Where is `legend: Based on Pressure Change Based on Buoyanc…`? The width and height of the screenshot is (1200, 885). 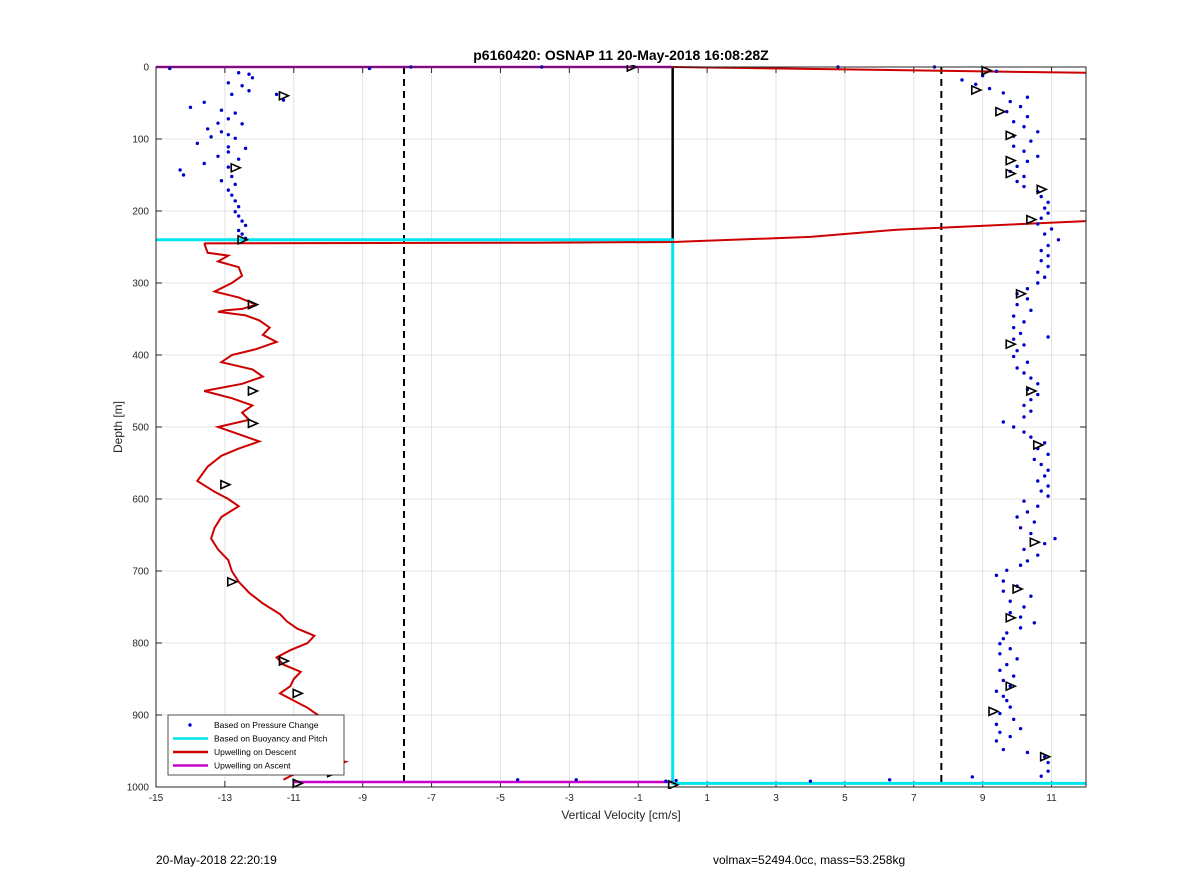 legend: Based on Pressure Change Based on Buoyanc… is located at coordinates (256, 745).